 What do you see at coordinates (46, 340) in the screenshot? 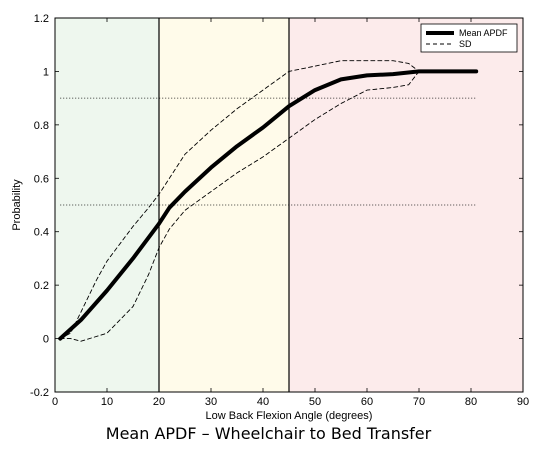
I see `y-tick-label: 0` at bounding box center [46, 340].